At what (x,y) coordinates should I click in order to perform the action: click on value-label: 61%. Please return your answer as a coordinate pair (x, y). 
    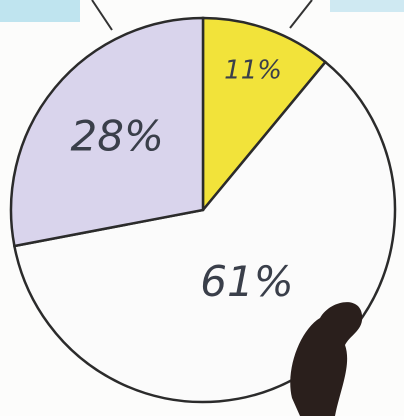
    Looking at the image, I should click on (246, 281).